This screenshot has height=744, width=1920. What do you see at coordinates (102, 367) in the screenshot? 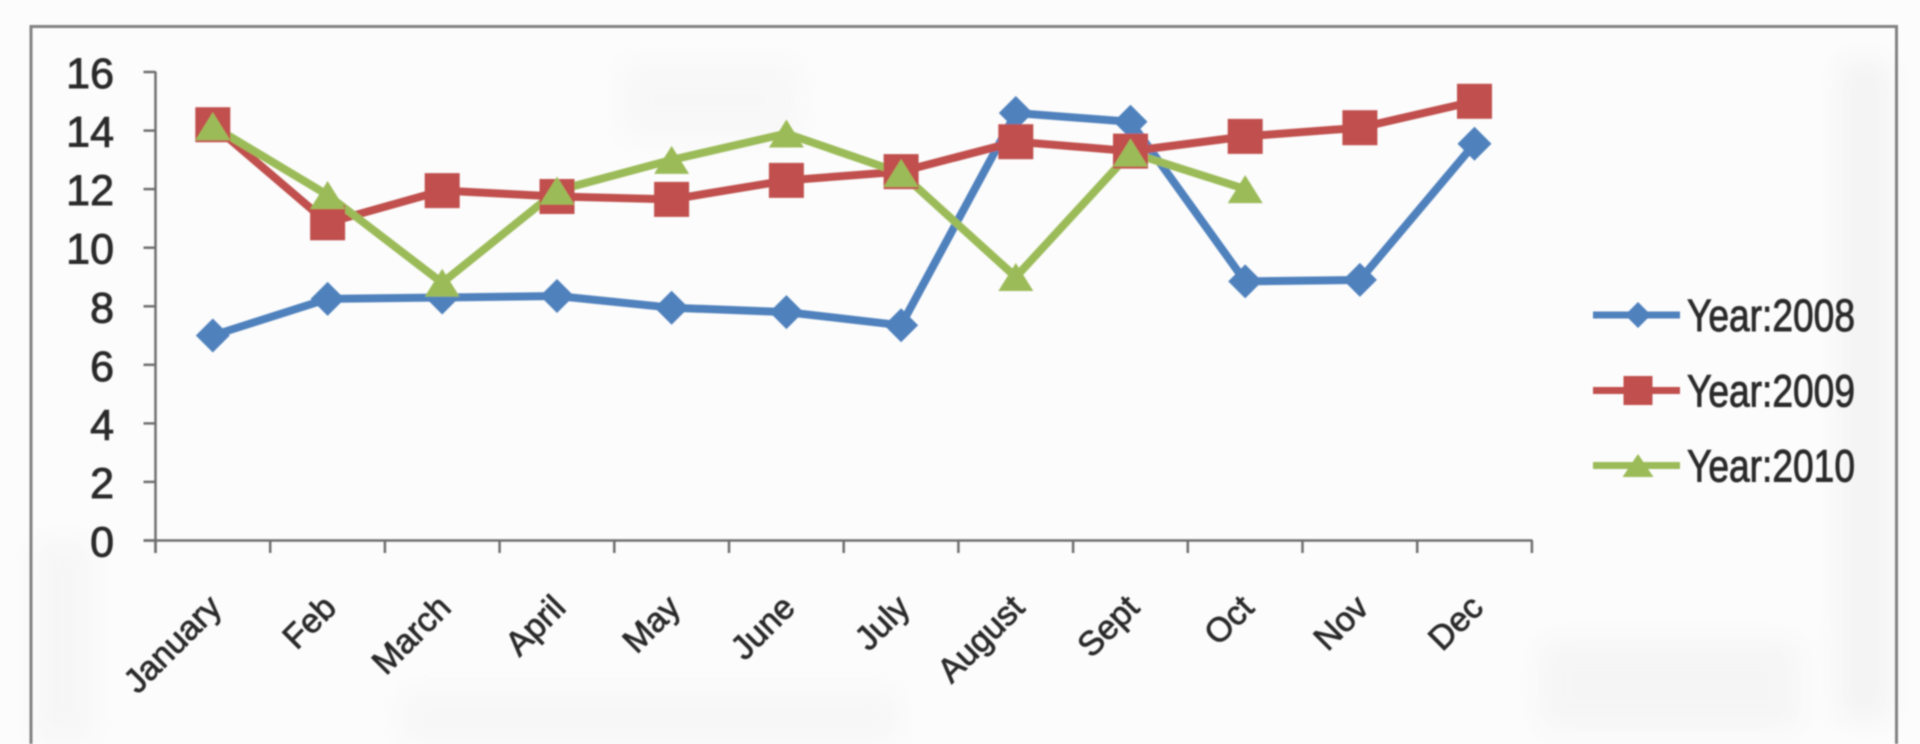
I see `svg-text: 6` at bounding box center [102, 367].